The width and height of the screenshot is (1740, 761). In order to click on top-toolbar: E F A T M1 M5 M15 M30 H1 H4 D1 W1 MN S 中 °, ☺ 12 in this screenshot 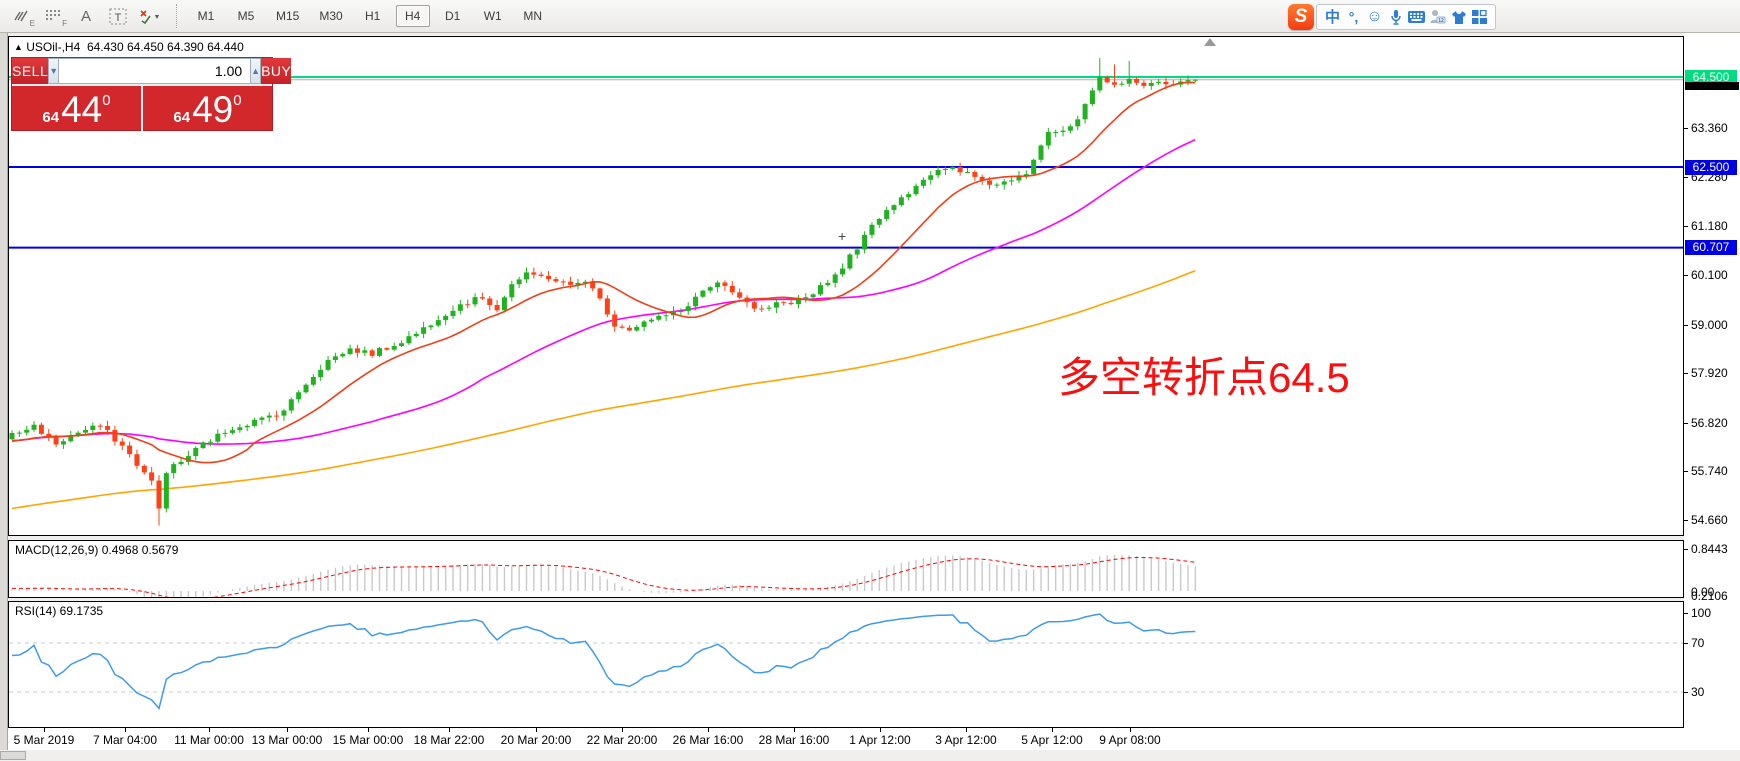, I will do `click(870, 16)`.